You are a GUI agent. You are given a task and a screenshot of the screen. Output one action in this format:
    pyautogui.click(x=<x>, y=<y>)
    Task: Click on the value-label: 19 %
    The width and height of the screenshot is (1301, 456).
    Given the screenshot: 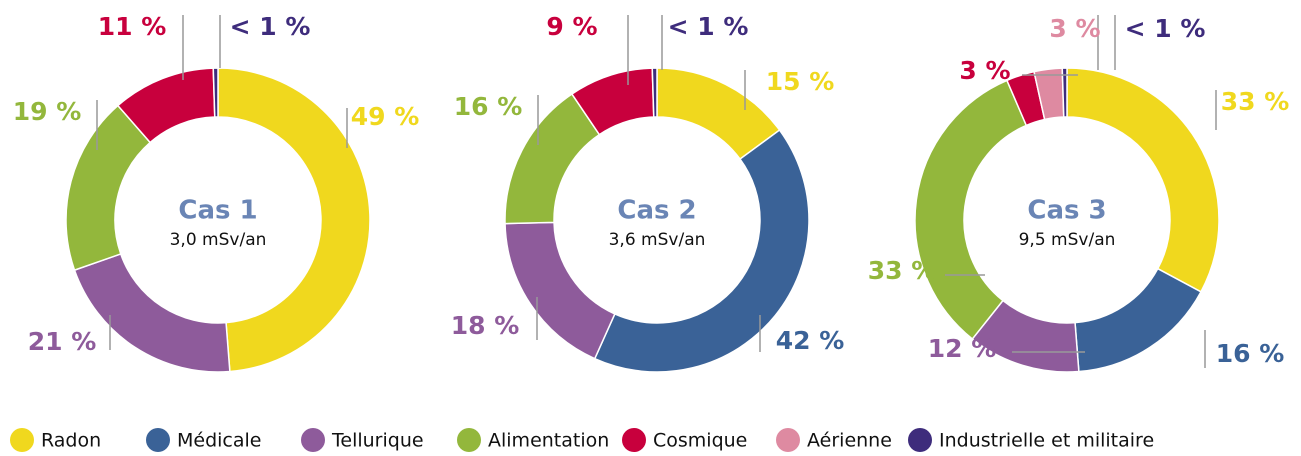 What is the action you would take?
    pyautogui.click(x=47, y=111)
    